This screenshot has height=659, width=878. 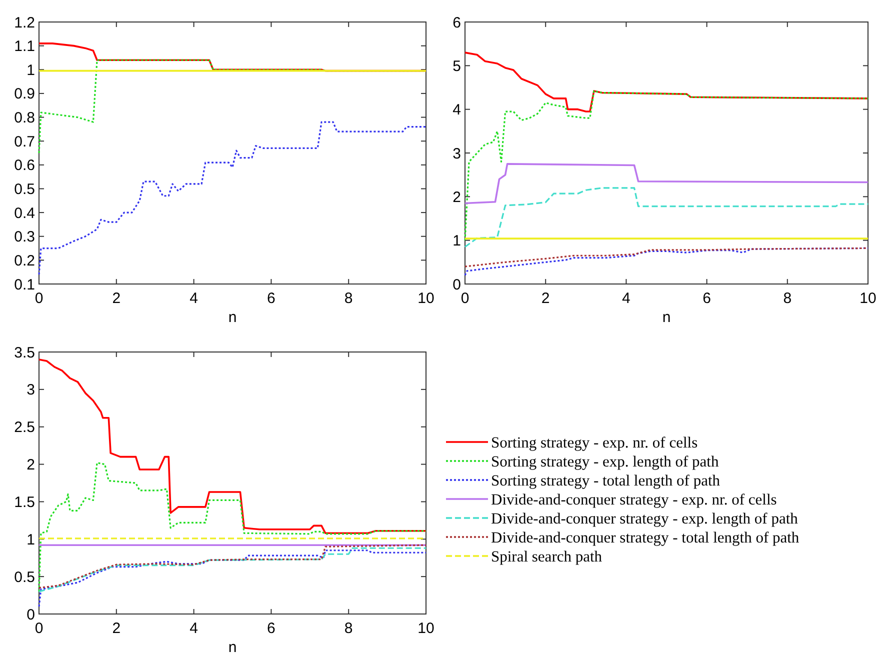 I want to click on y-tick-label: 4, so click(x=456, y=110).